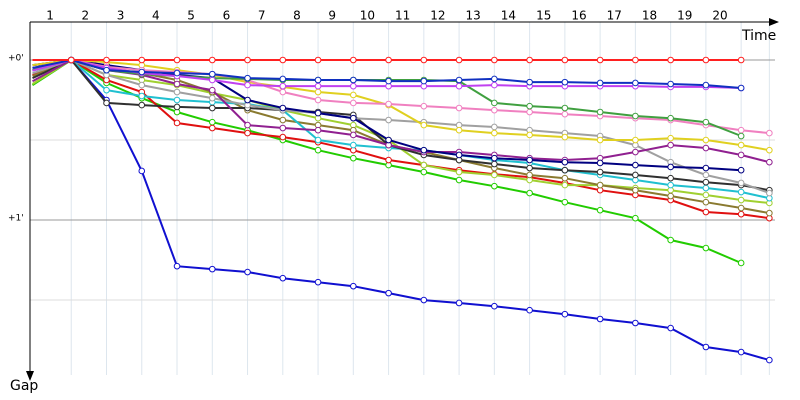  I want to click on x-tick-label: 6, so click(227, 16).